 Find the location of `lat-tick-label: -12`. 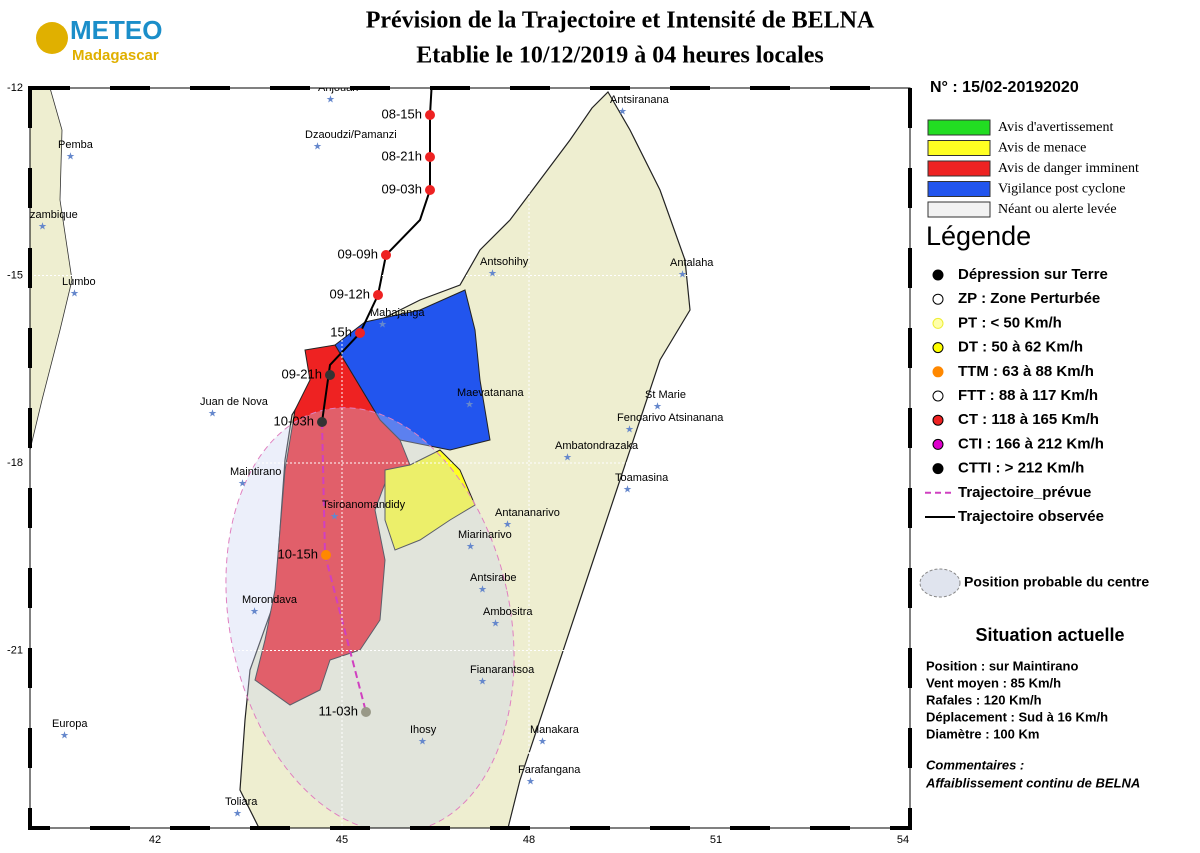

lat-tick-label: -12 is located at coordinates (15, 88).